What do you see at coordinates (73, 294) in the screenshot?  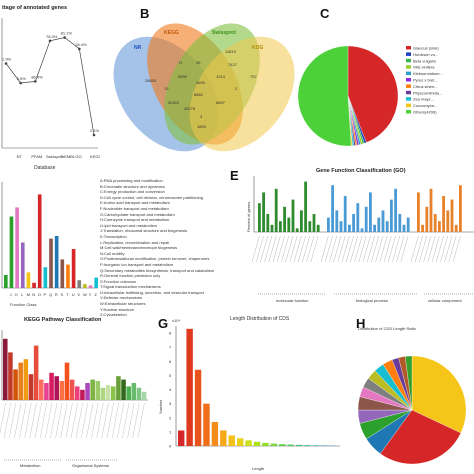 I see `panel-d-tick-label: U` at bounding box center [73, 294].